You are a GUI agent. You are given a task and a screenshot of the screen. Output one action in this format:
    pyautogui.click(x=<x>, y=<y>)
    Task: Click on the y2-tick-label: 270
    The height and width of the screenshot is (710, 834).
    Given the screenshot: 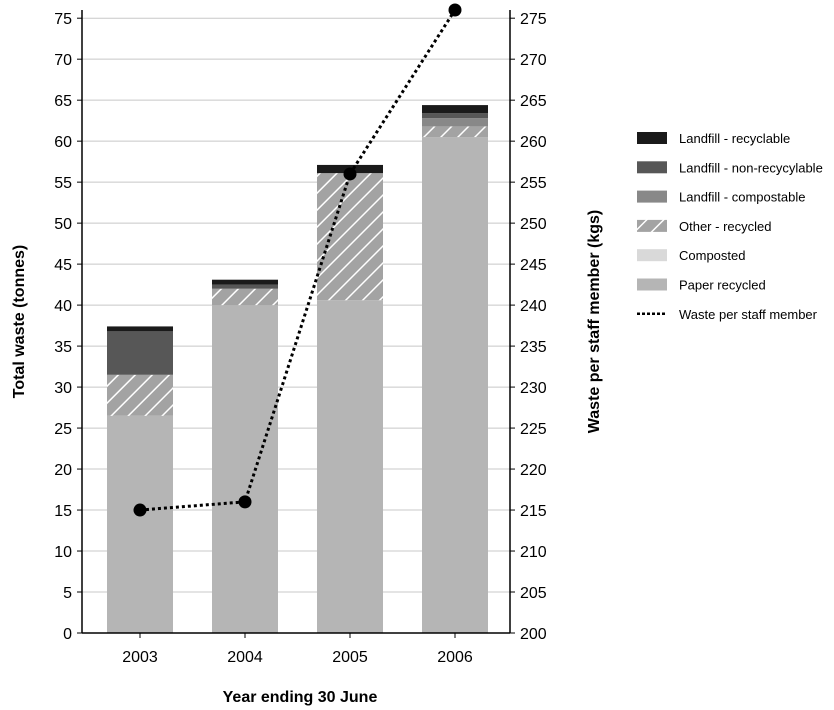 What is the action you would take?
    pyautogui.click(x=533, y=60)
    